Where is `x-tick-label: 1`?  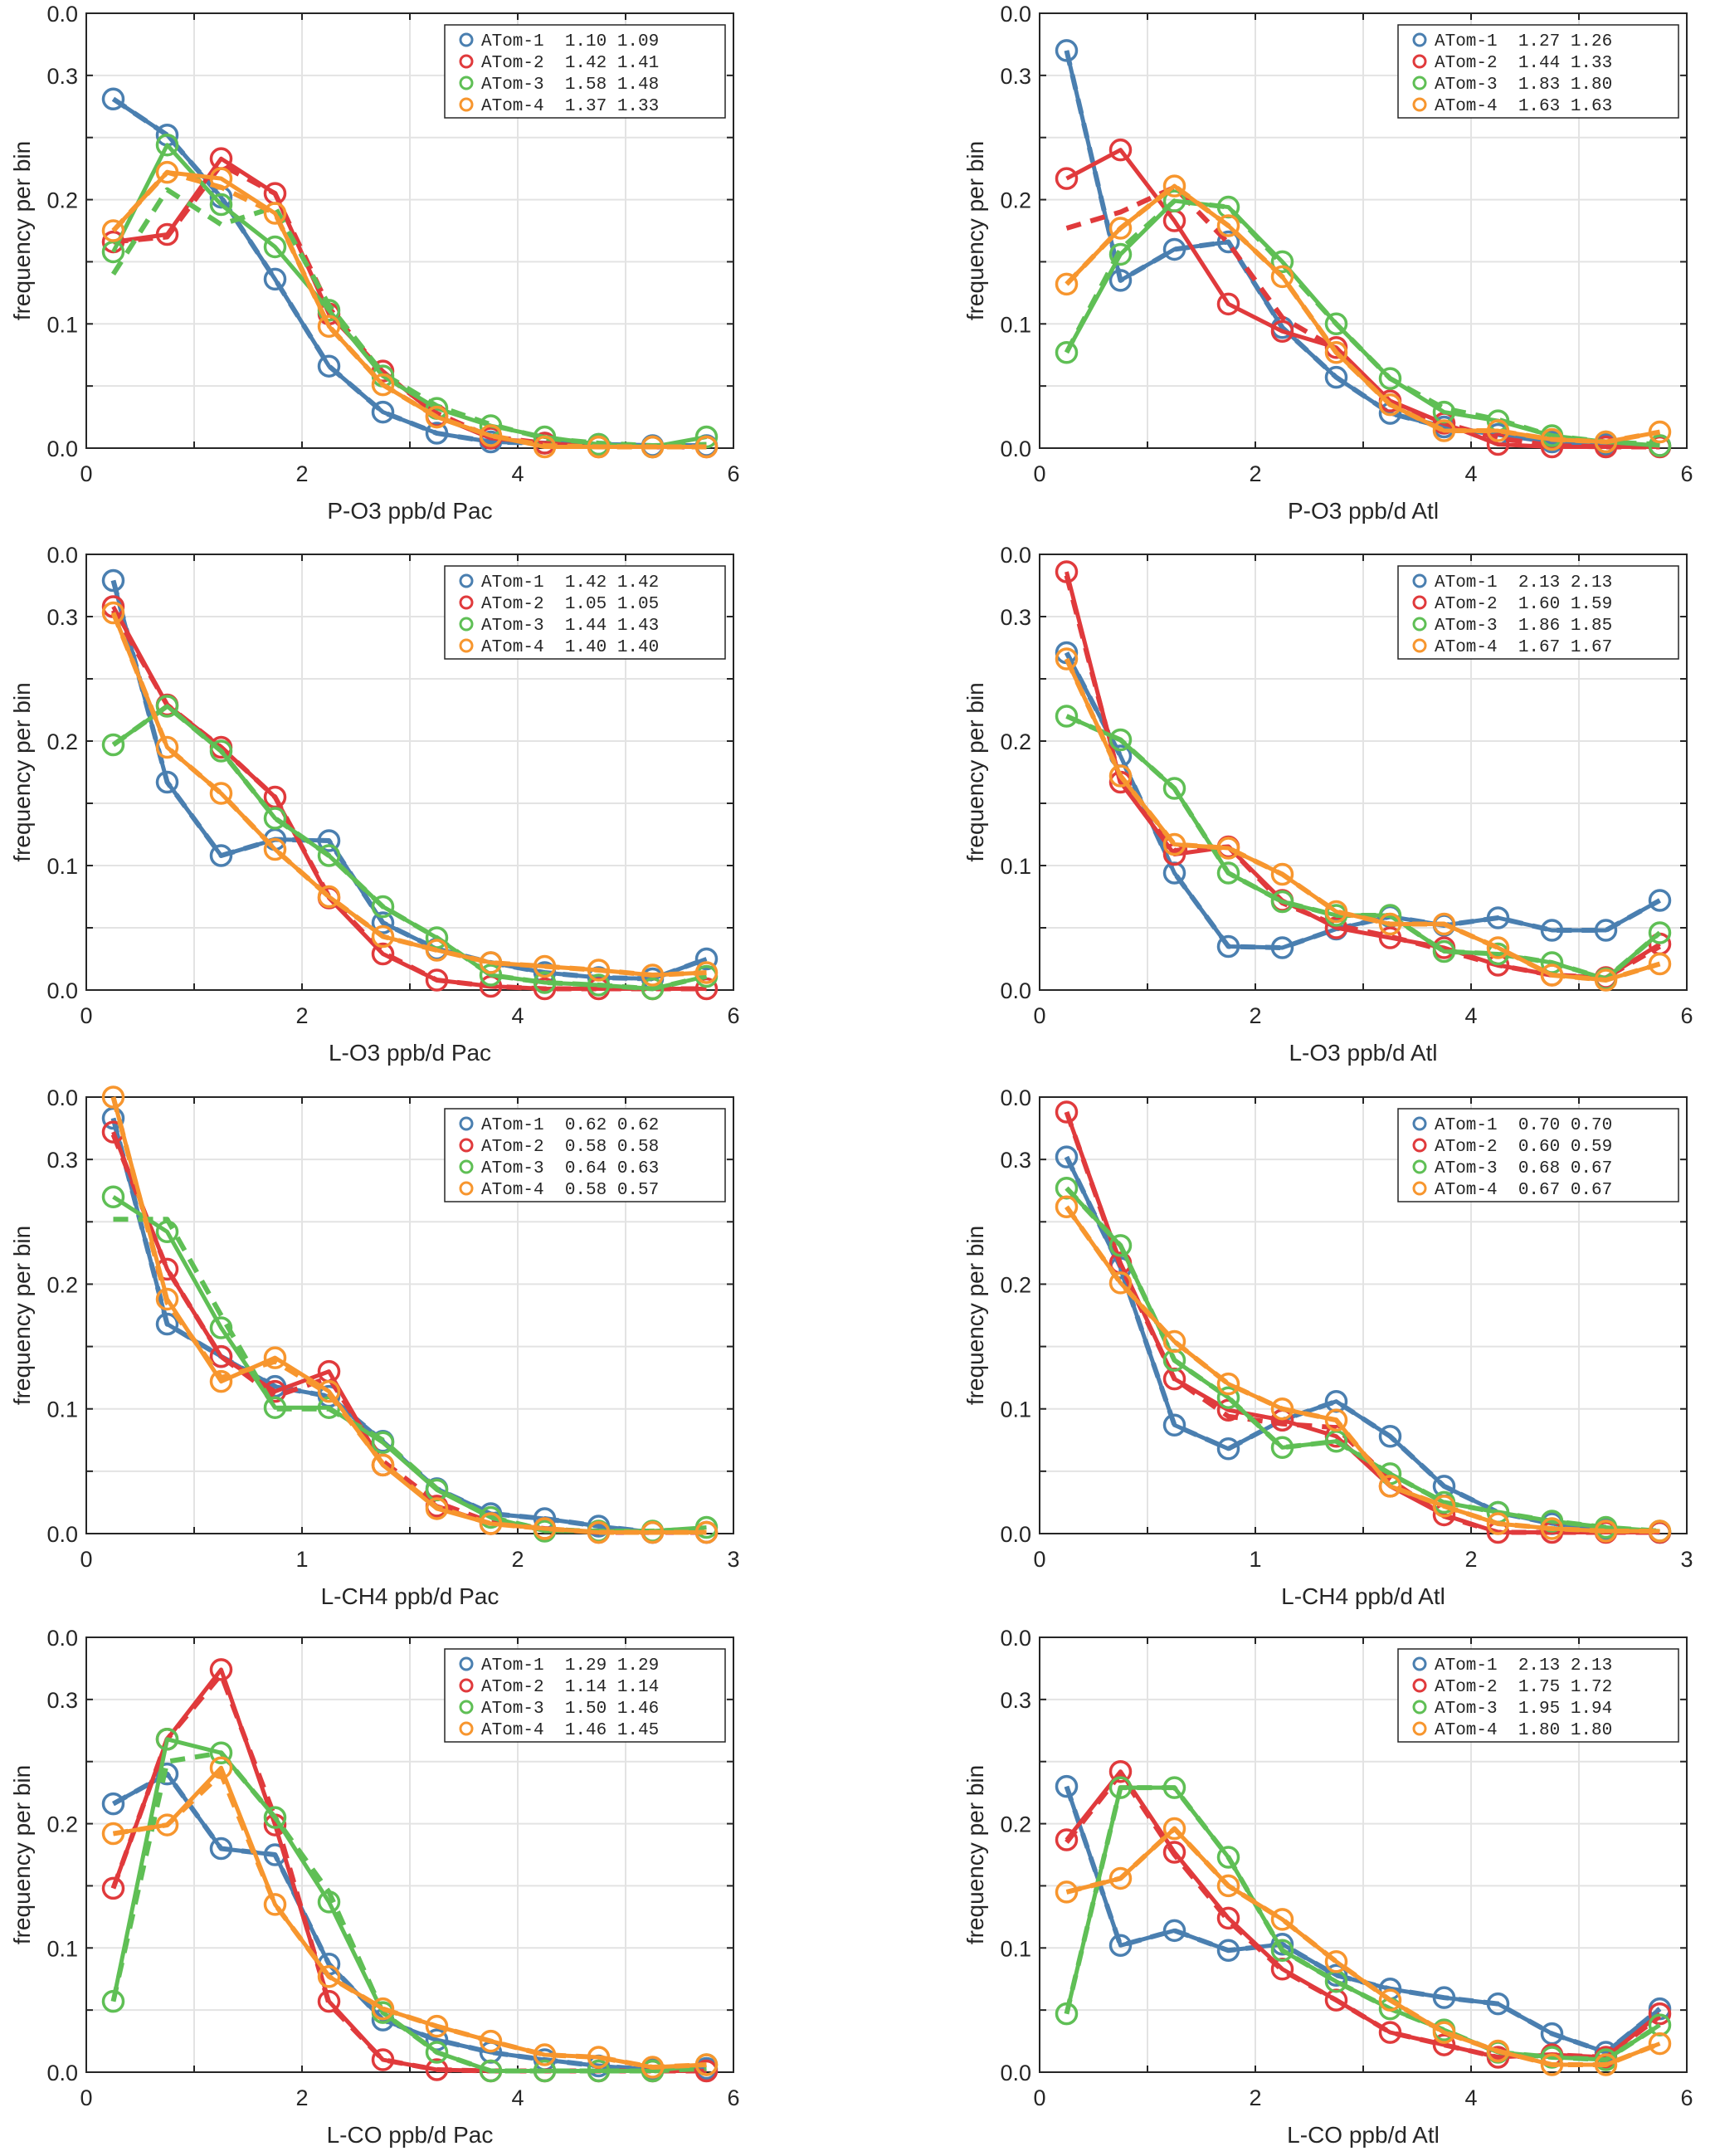 x-tick-label: 1 is located at coordinates (1255, 1560).